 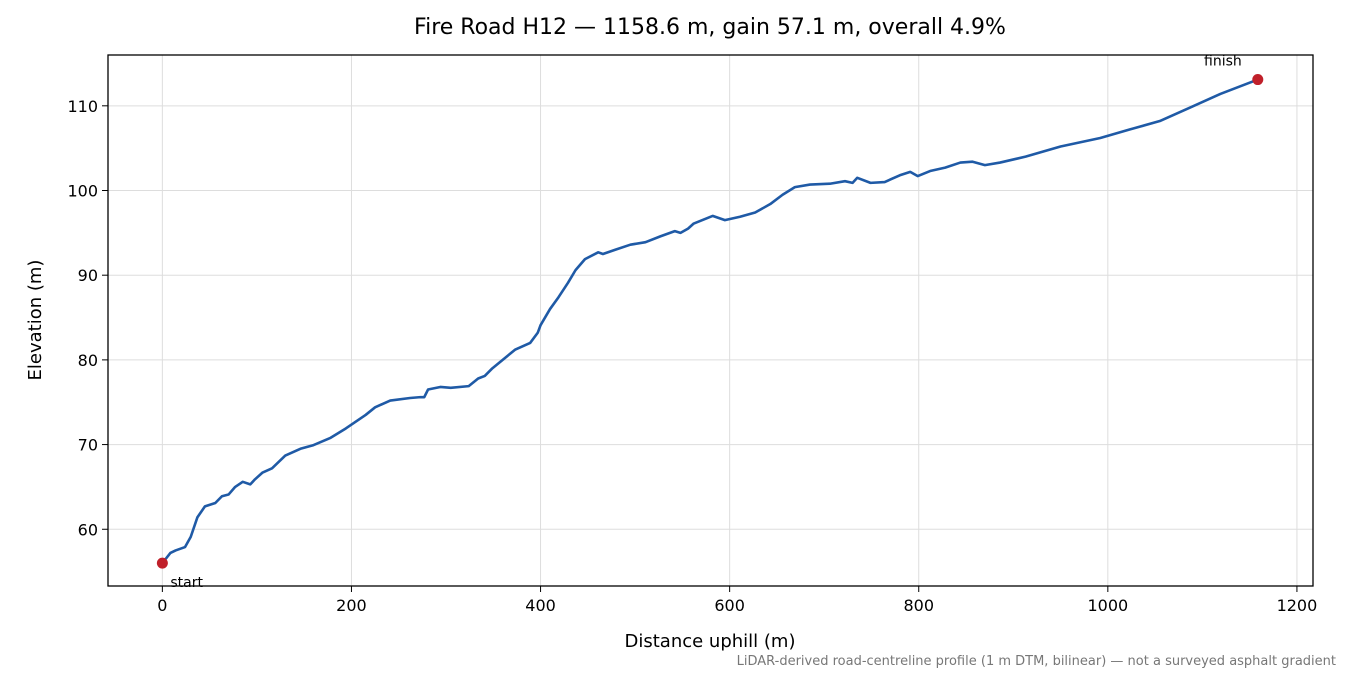 I want to click on x-tick-label: 600, so click(x=729, y=605).